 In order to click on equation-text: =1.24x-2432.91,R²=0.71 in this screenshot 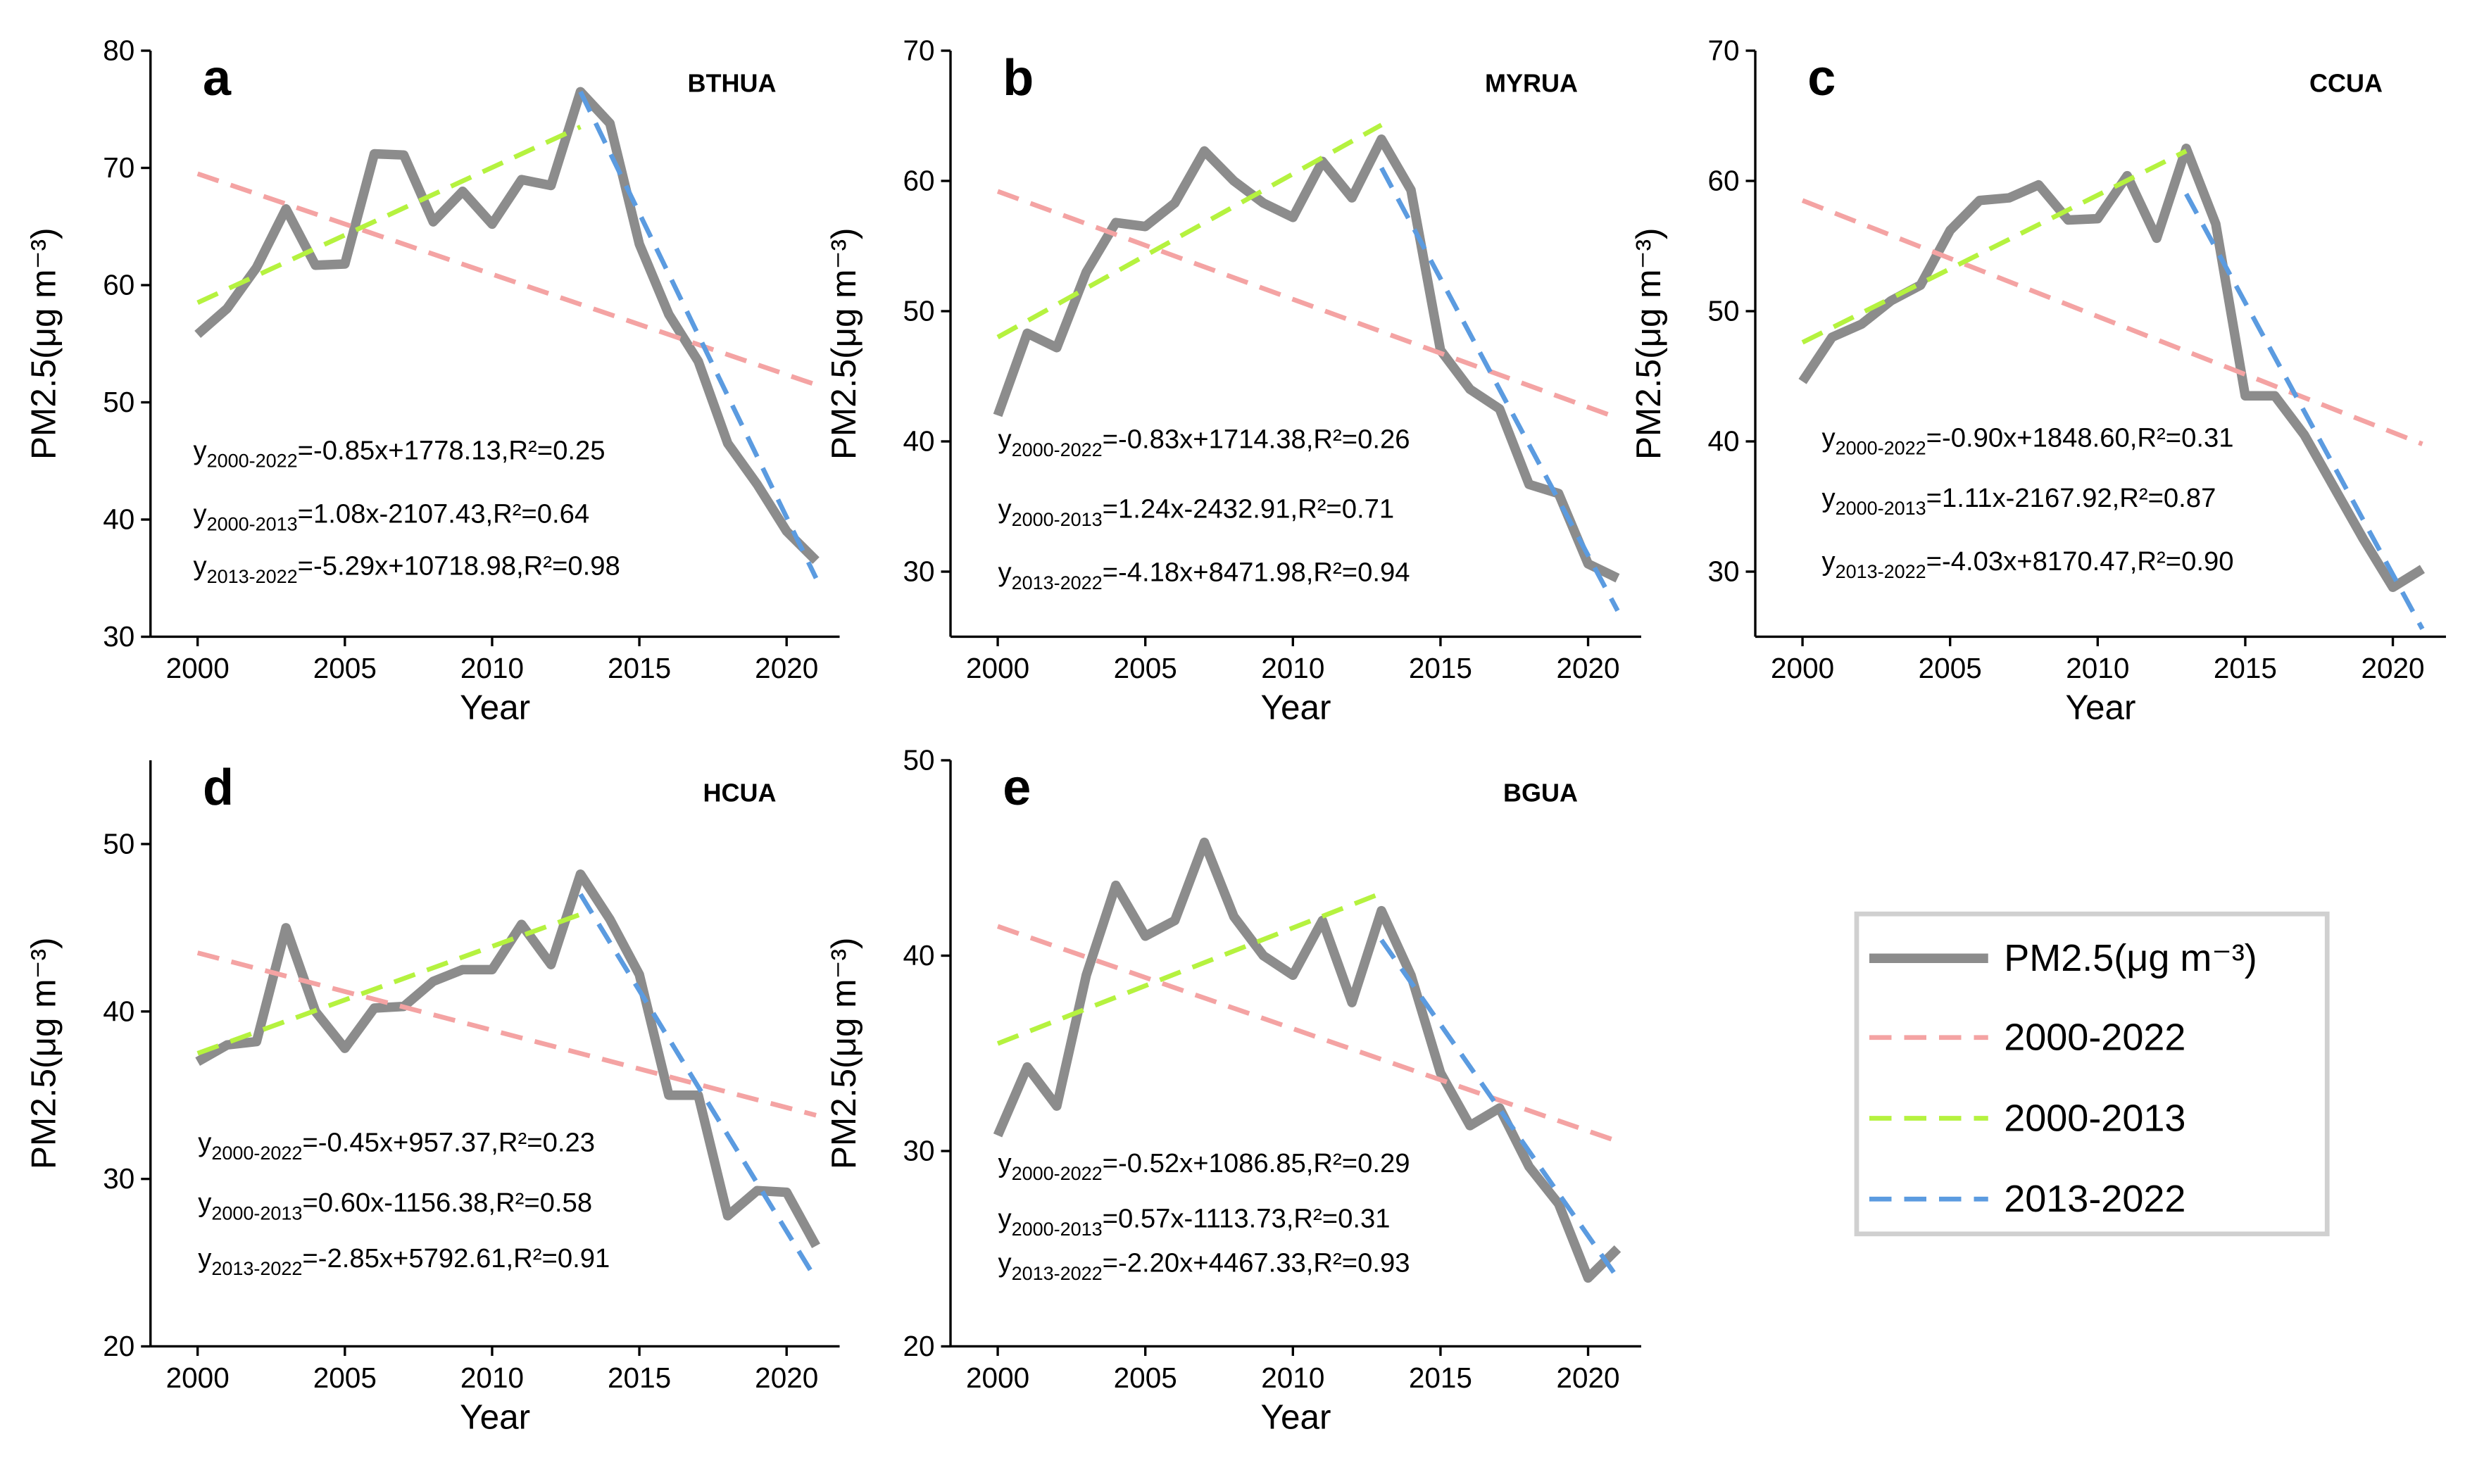, I will do `click(1249, 509)`.